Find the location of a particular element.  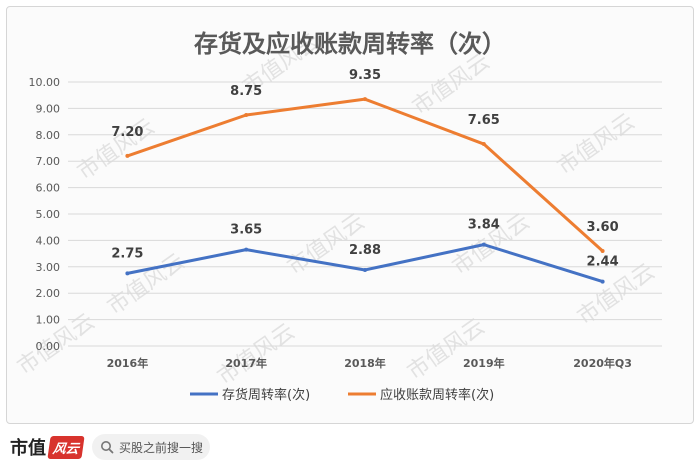

brand-logo: 市值 风云 is located at coordinates (47, 447).